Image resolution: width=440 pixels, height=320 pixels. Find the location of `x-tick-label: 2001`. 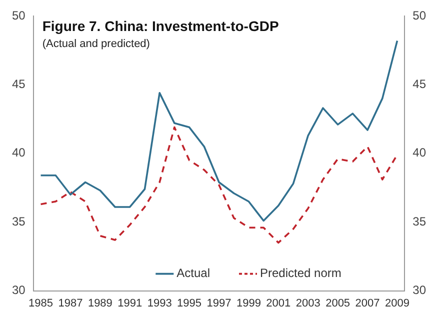

x-tick-label: 2001 is located at coordinates (278, 303).